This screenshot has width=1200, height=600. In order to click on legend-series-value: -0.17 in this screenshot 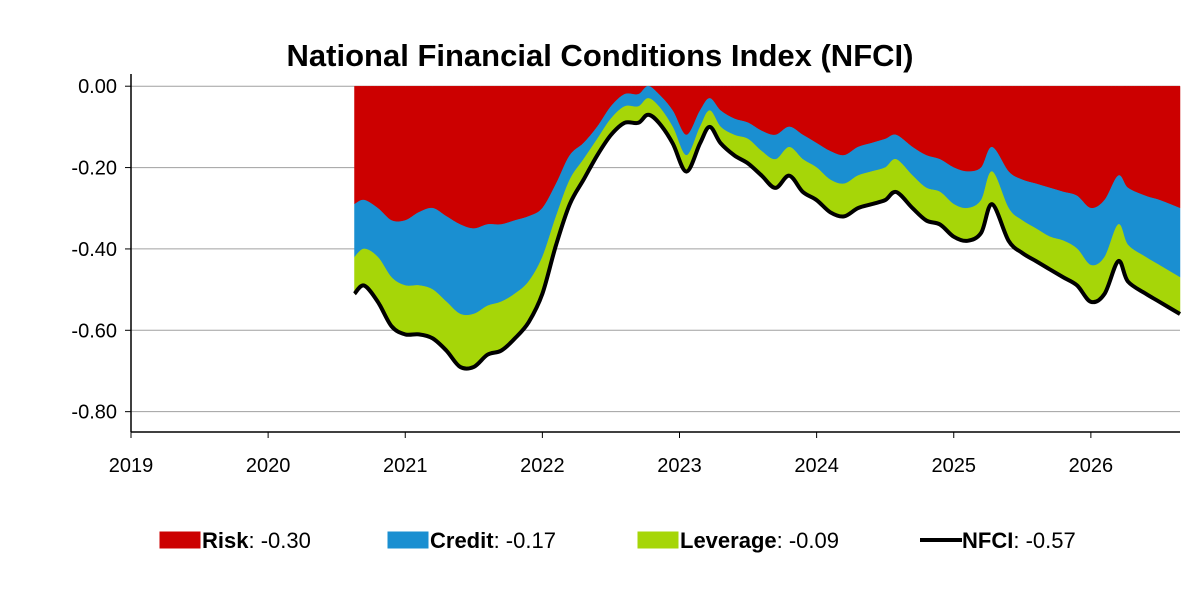, I will do `click(531, 540)`.